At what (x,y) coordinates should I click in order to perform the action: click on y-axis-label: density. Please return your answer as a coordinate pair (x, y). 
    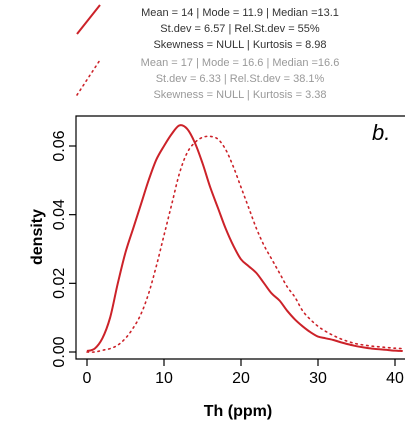
    Looking at the image, I should click on (37, 237).